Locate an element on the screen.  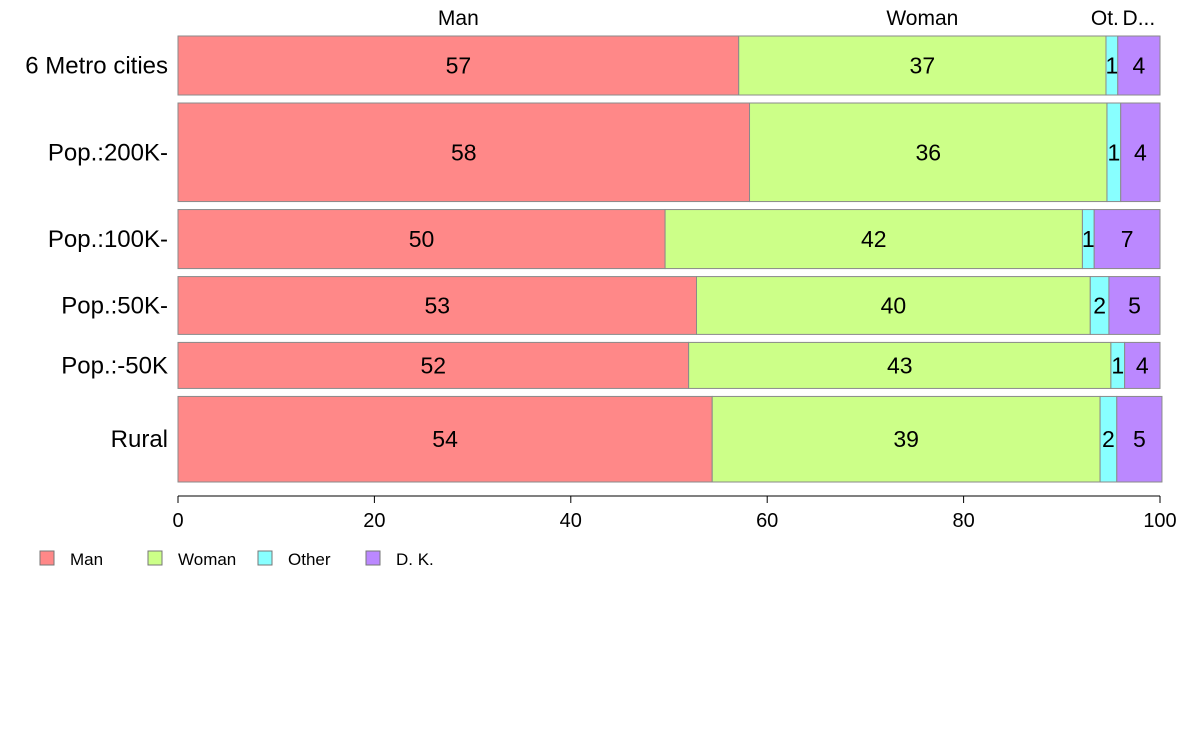
data-label: 52 is located at coordinates (434, 365).